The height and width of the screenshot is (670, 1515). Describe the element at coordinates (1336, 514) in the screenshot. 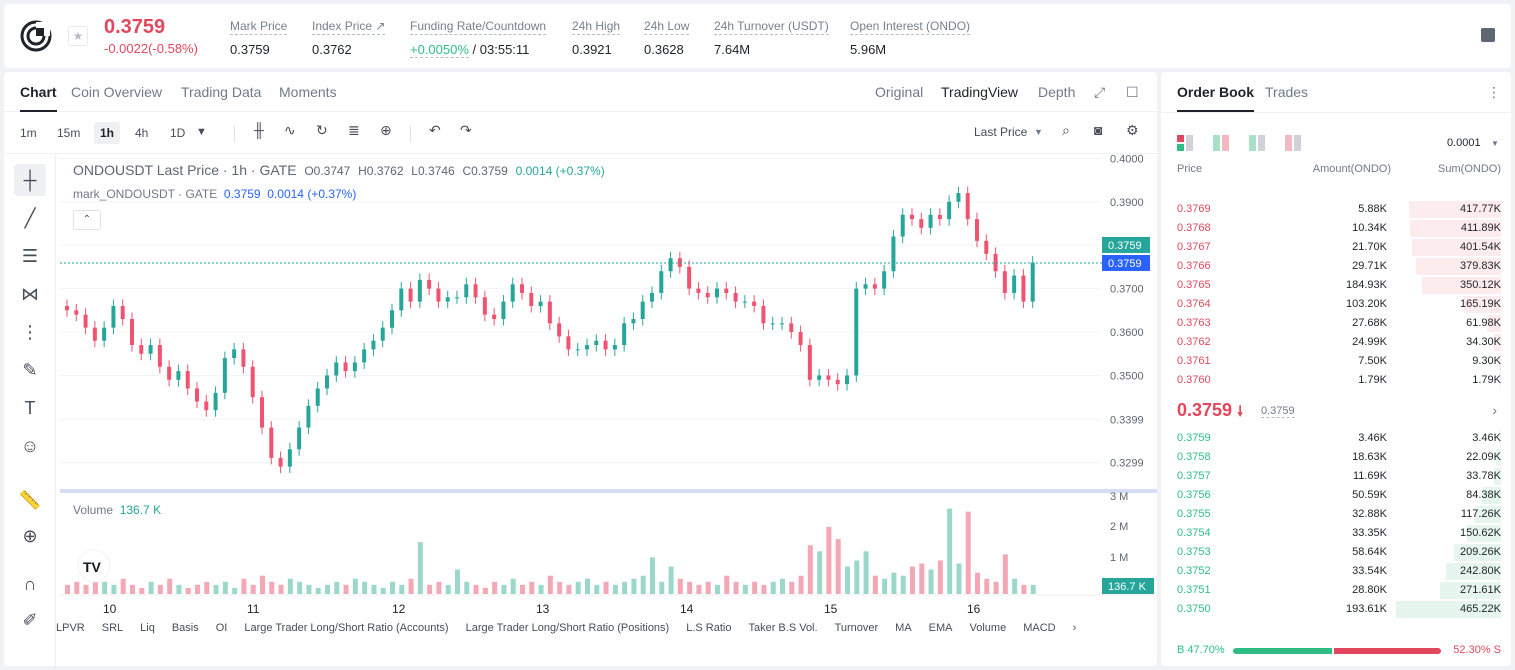

I see `book-row: 0.3755 32.88K 117.26K` at that location.